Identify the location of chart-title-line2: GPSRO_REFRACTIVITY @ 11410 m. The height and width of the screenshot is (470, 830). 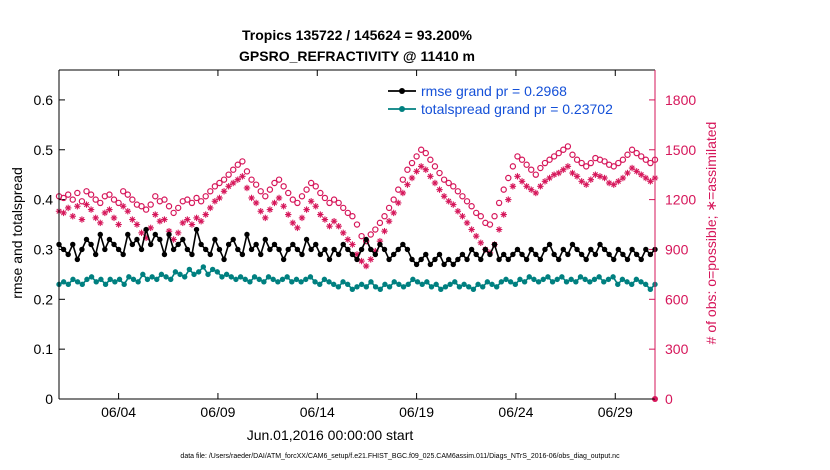
(357, 56).